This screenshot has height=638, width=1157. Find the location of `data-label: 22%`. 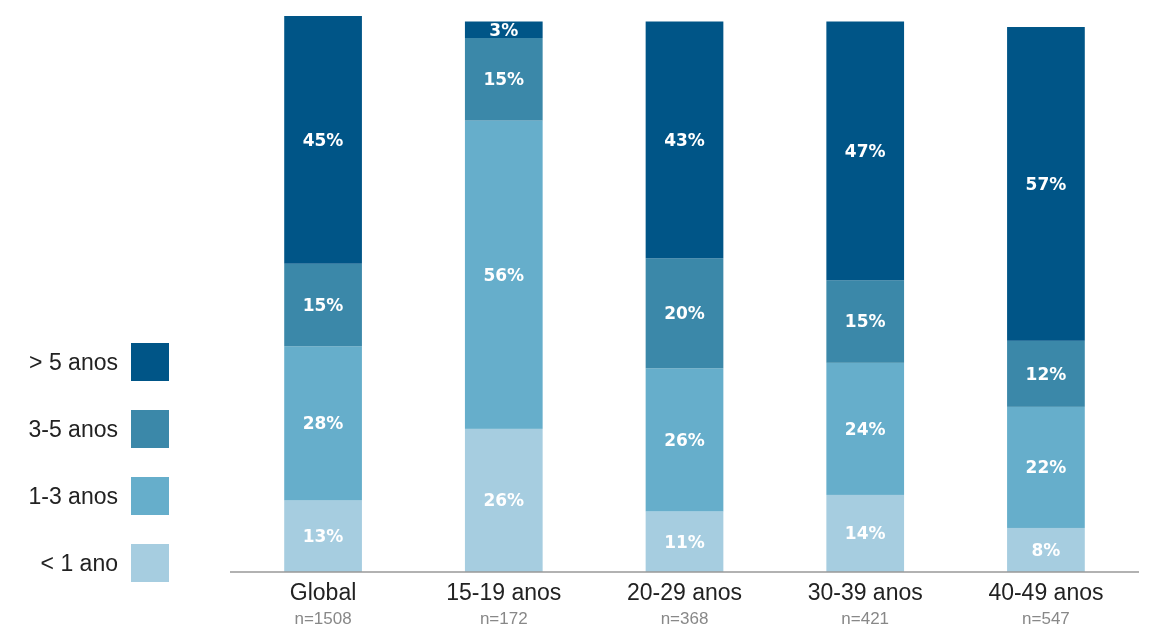

data-label: 22% is located at coordinates (1046, 467).